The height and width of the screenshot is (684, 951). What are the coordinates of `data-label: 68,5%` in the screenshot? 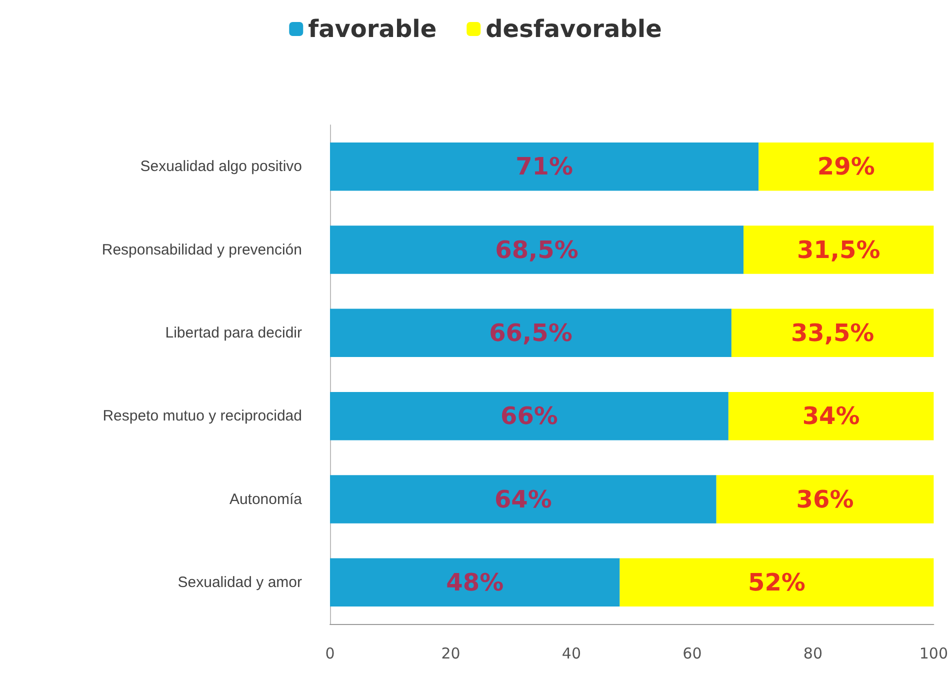 It's located at (536, 250).